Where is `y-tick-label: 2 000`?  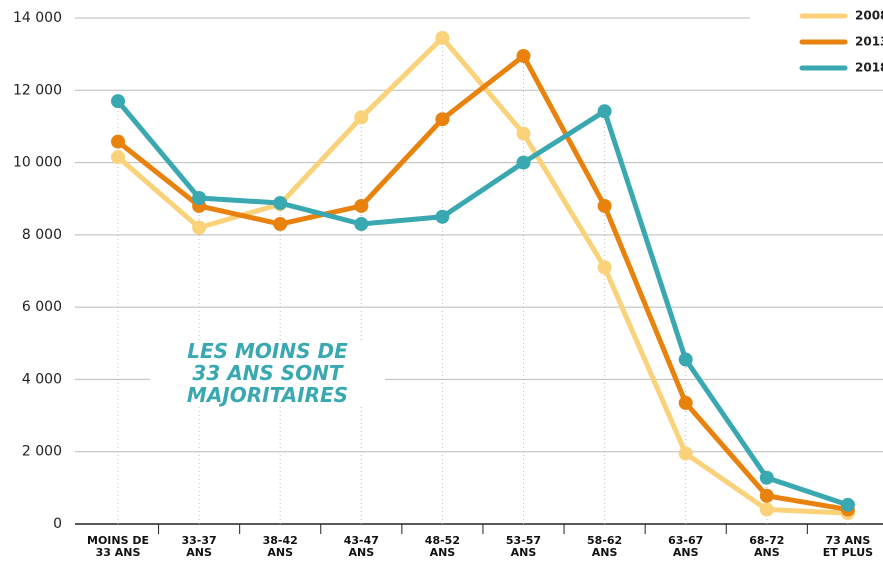 y-tick-label: 2 000 is located at coordinates (42, 452).